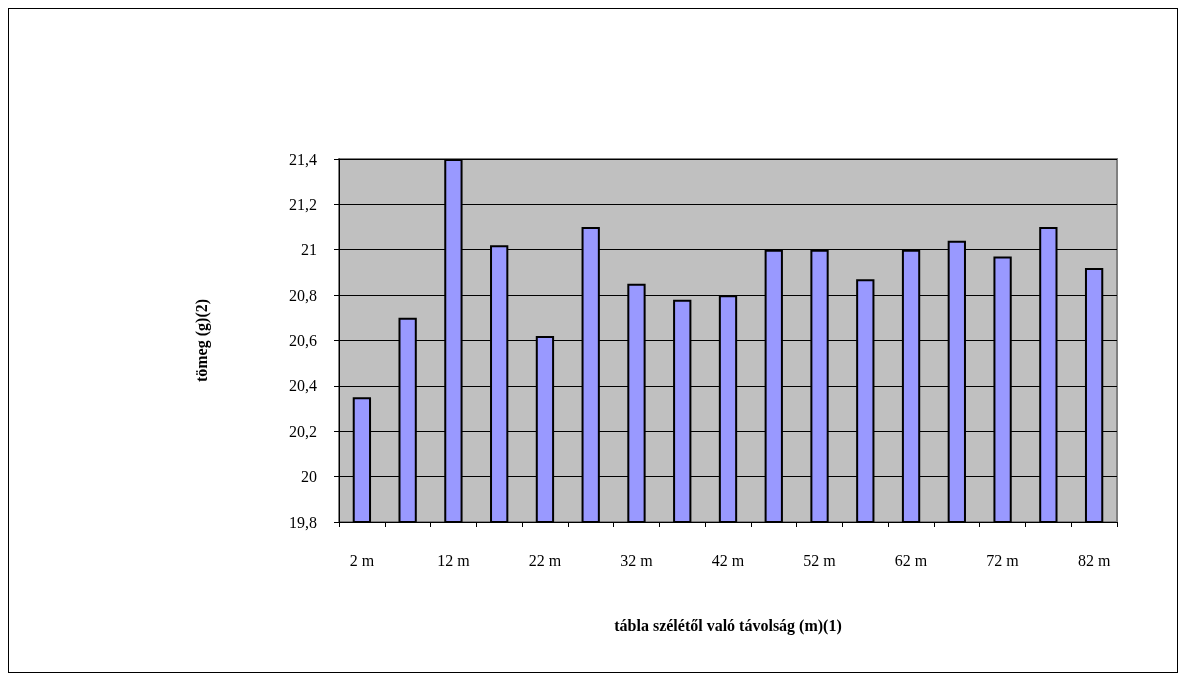 The height and width of the screenshot is (681, 1186). Describe the element at coordinates (309, 250) in the screenshot. I see `y-tick-label: 21` at that location.